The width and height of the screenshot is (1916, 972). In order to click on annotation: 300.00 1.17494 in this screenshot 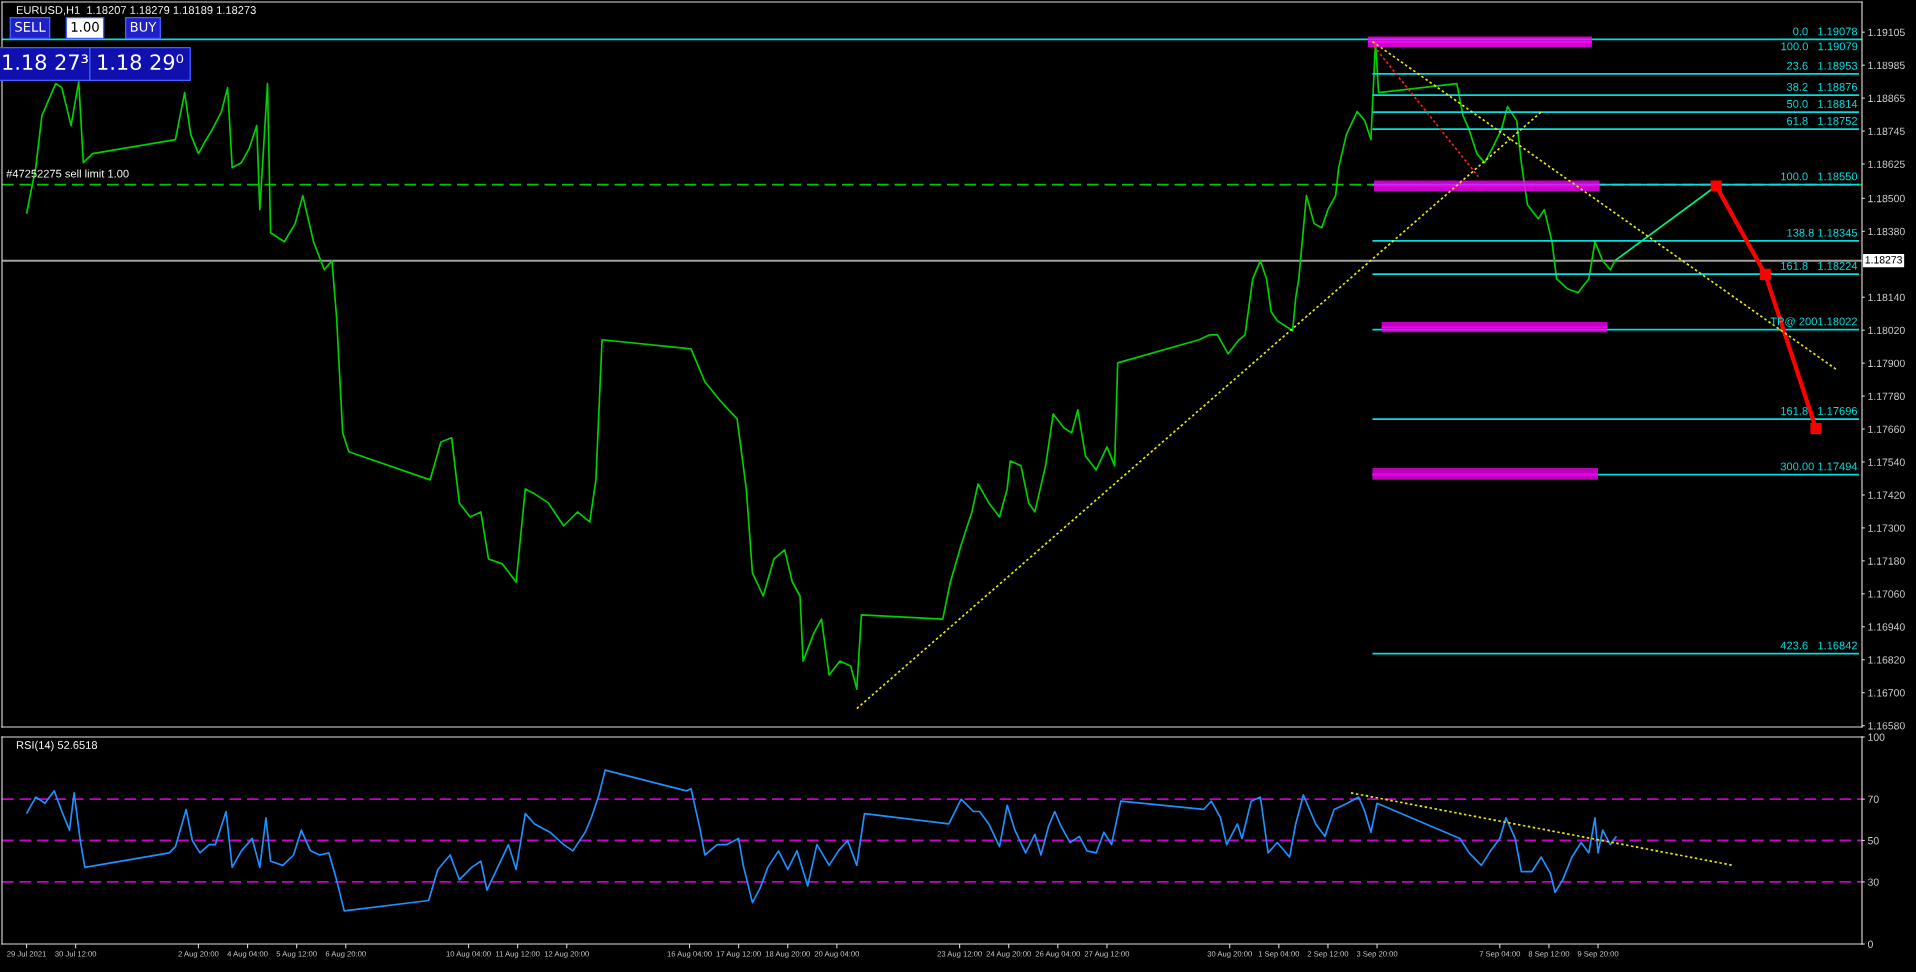, I will do `click(1819, 466)`.